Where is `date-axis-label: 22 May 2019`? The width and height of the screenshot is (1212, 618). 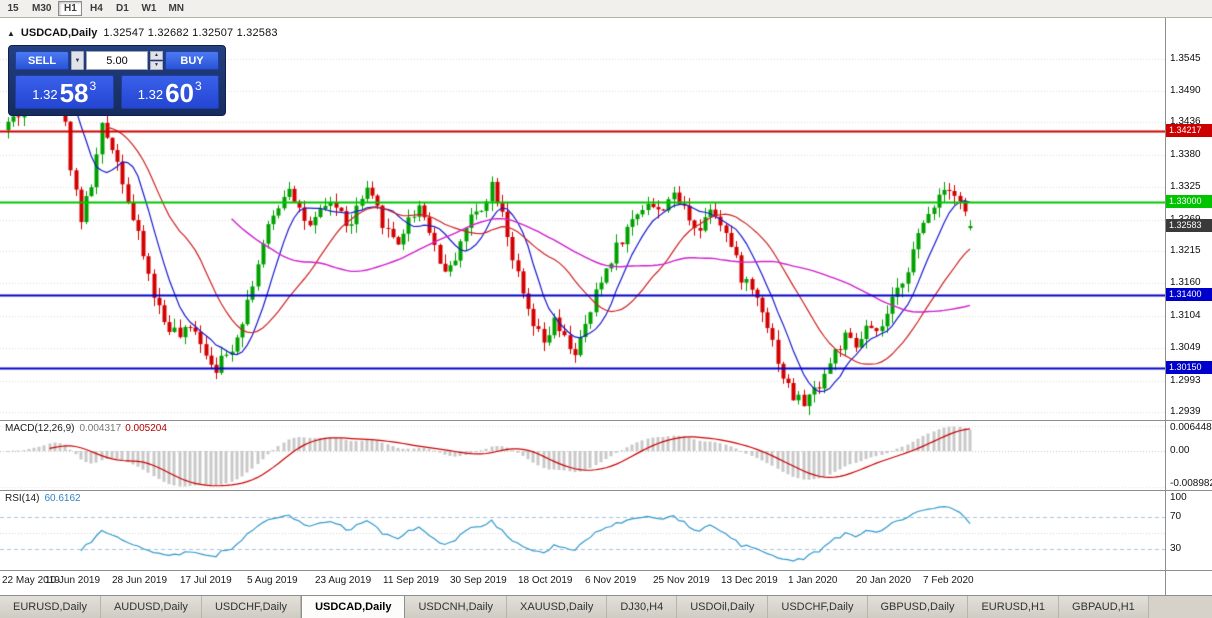
date-axis-label: 22 May 2019 is located at coordinates (31, 580).